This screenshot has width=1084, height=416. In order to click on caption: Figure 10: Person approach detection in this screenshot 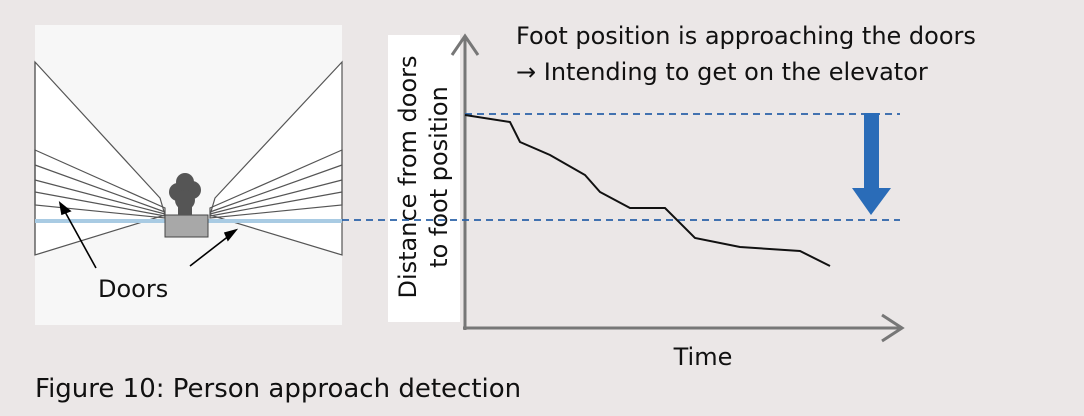, I will do `click(278, 389)`.